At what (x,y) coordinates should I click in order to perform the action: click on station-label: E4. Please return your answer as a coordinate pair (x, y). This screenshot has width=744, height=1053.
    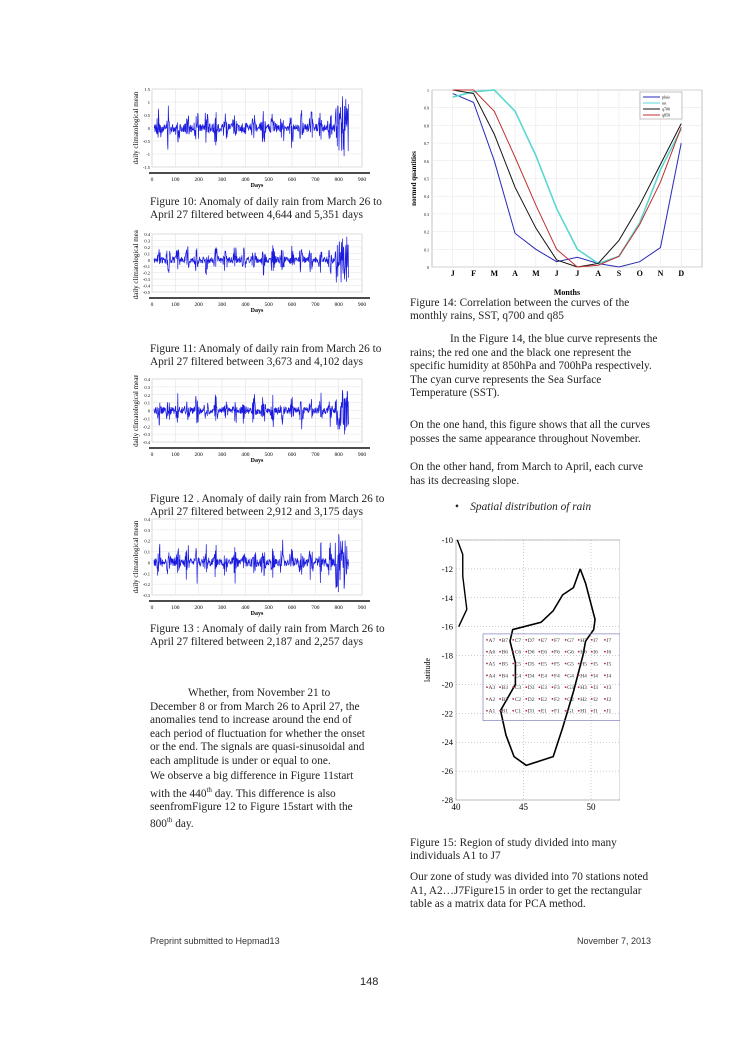
    Looking at the image, I should click on (544, 676).